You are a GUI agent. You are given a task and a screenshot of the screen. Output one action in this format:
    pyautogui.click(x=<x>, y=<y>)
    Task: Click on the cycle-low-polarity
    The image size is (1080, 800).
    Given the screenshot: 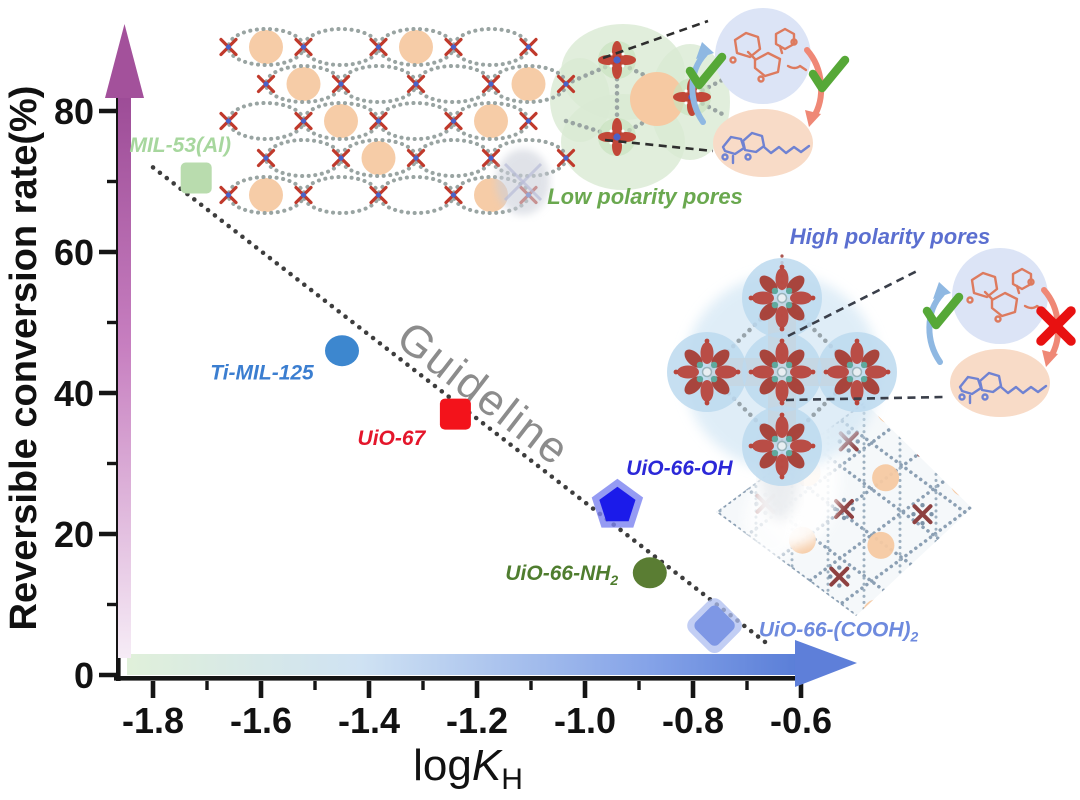 What is the action you would take?
    pyautogui.click(x=767, y=92)
    